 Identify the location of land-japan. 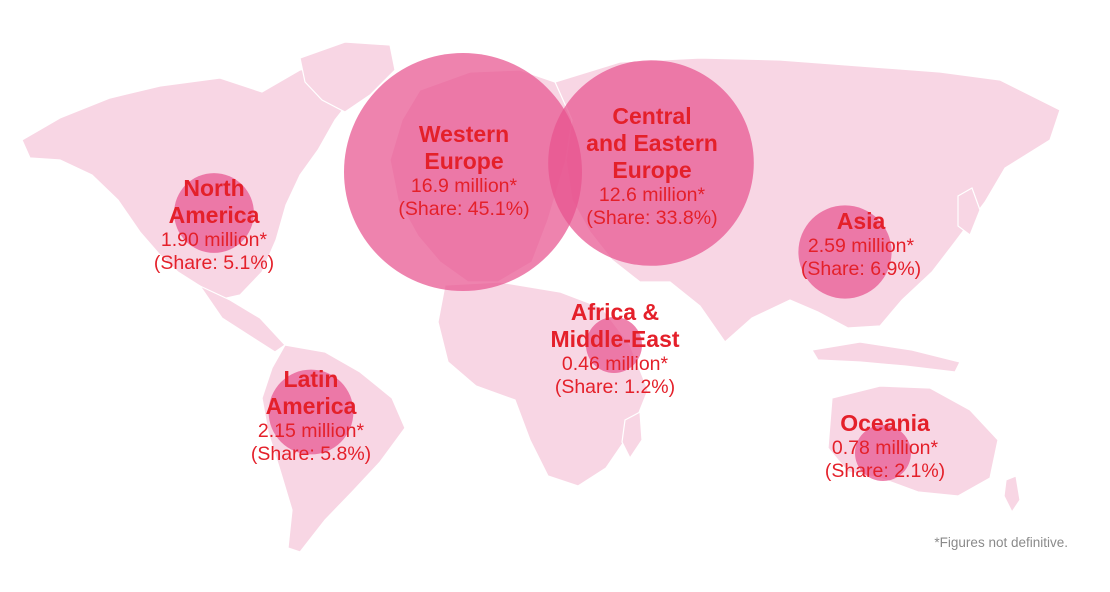
(969, 211).